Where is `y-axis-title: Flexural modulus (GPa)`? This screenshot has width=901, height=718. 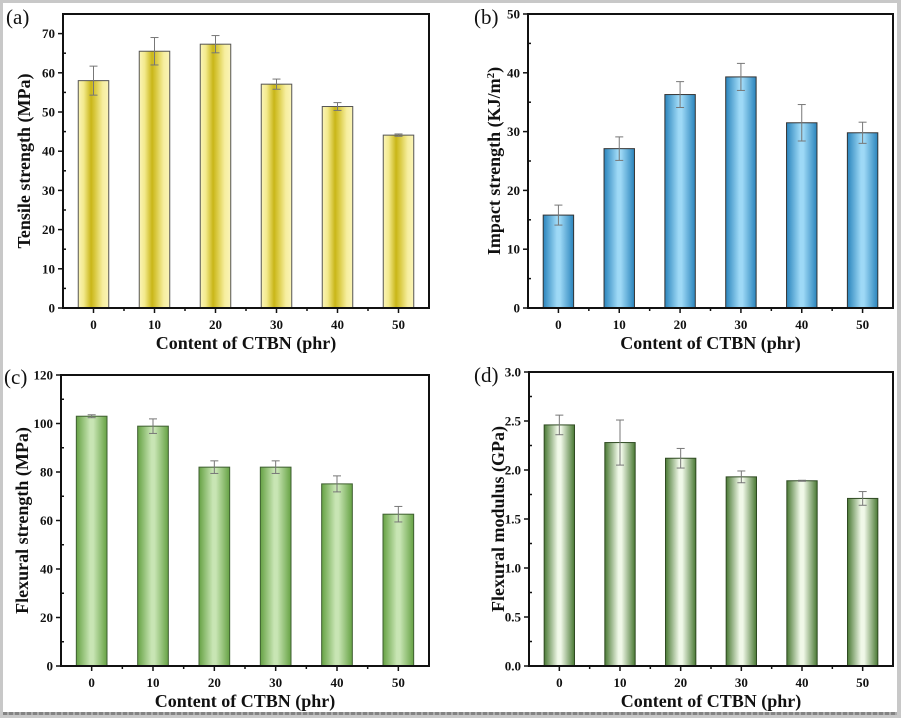 y-axis-title: Flexural modulus (GPa) is located at coordinates (498, 519).